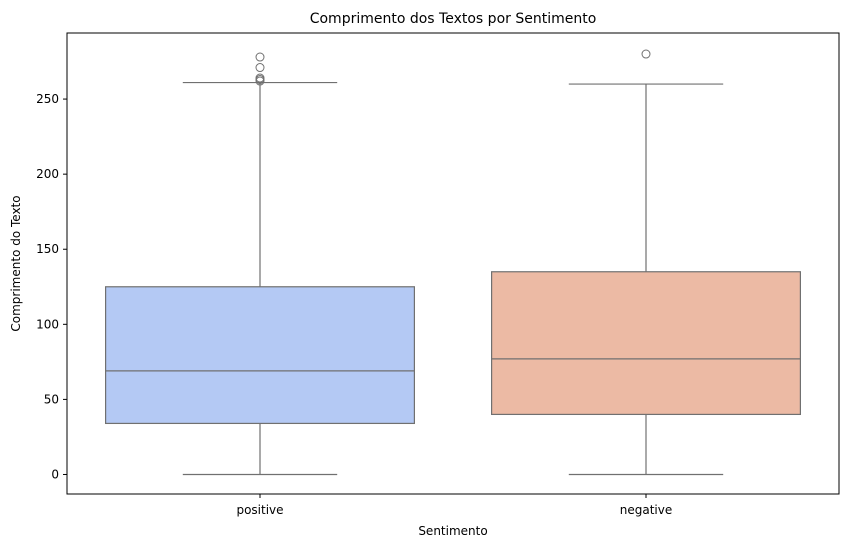 This screenshot has width=850, height=547. I want to click on y-tick-label: 200, so click(47, 174).